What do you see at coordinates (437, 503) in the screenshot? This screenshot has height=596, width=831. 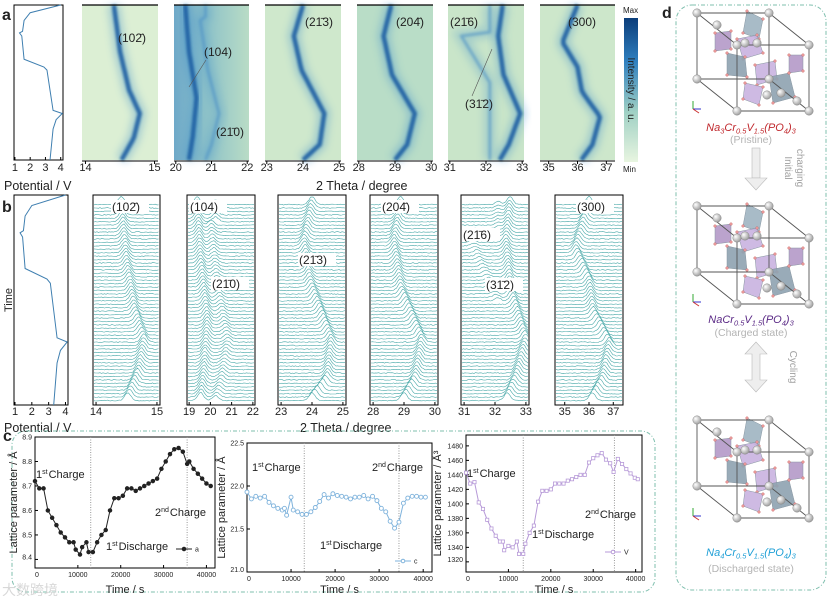 I see `y-axis-label: Lattice parameter / Å³` at bounding box center [437, 503].